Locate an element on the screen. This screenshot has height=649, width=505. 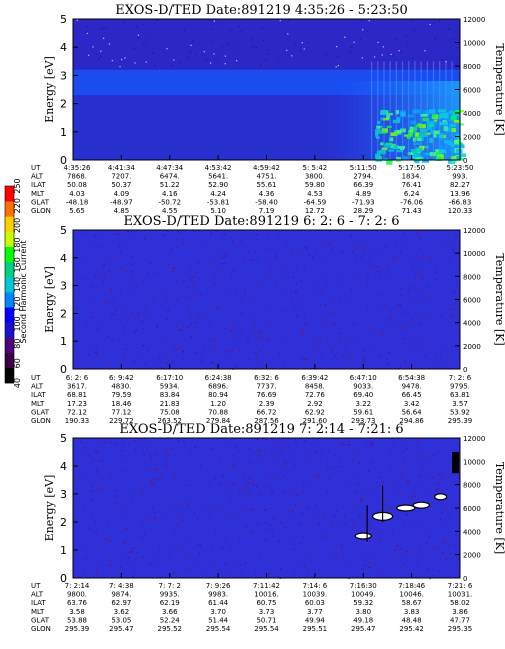
table-cell: 295.39 is located at coordinates (460, 421).